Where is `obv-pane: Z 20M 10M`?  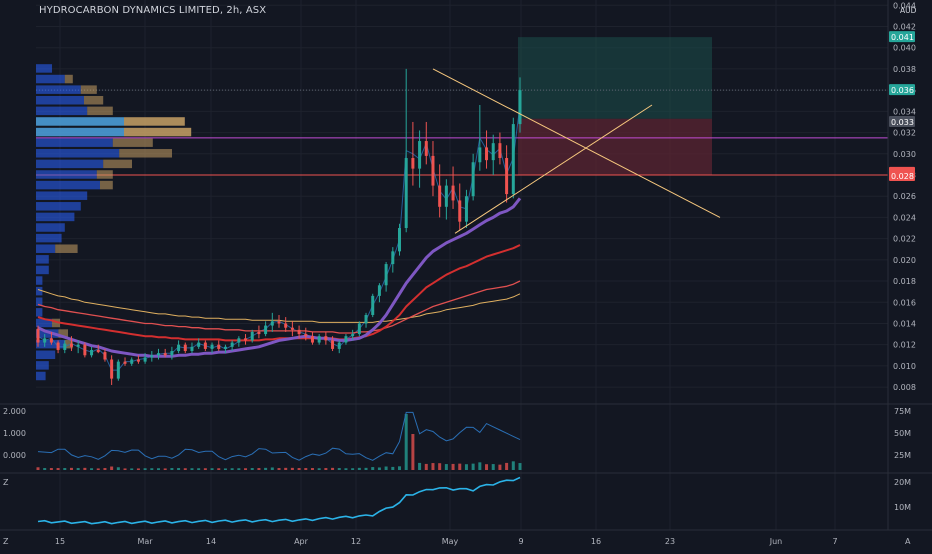
obv-pane: Z 20M 10M is located at coordinates (457, 500).